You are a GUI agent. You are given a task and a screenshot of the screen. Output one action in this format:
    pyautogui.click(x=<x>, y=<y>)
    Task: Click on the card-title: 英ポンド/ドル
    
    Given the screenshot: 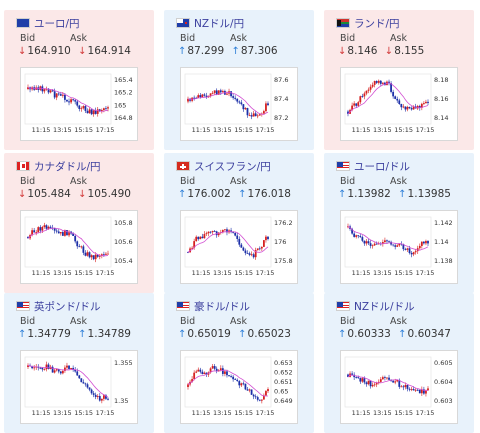 What is the action you would take?
    pyautogui.click(x=58, y=306)
    